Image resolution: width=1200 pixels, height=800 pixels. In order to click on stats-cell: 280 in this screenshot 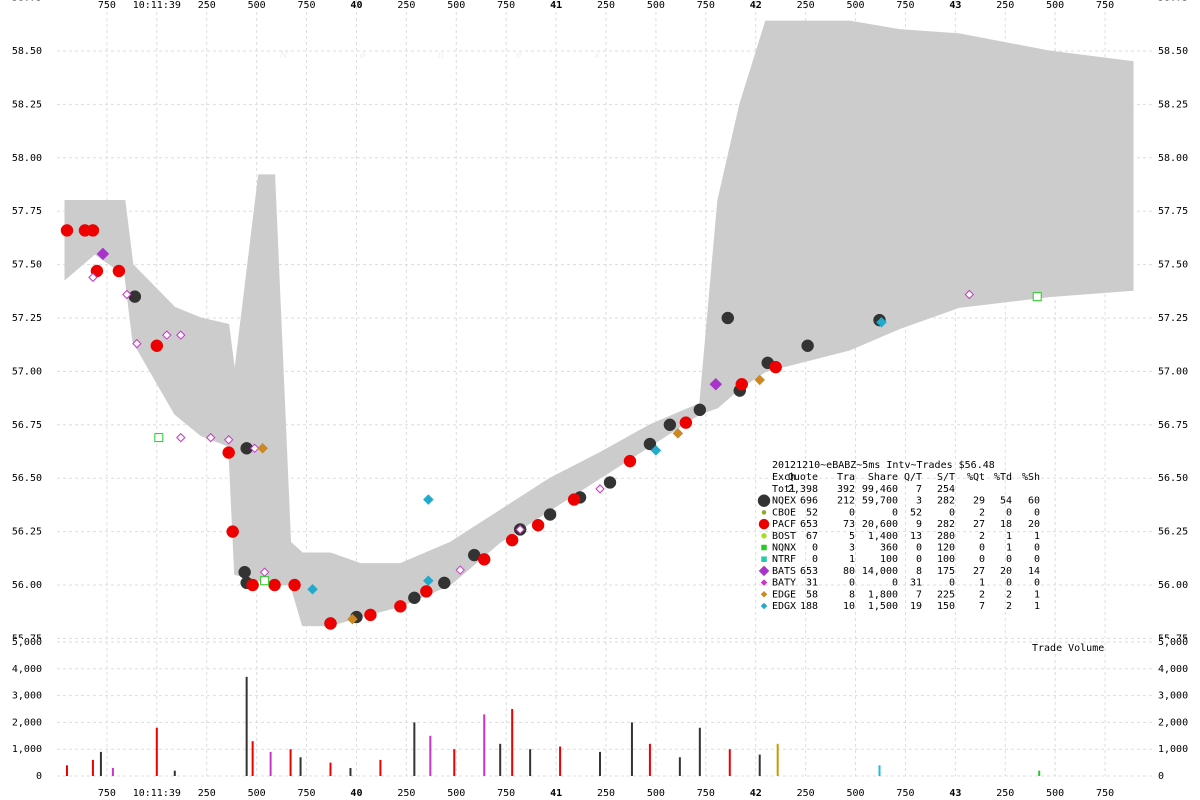, I will do `click(946, 536)`.